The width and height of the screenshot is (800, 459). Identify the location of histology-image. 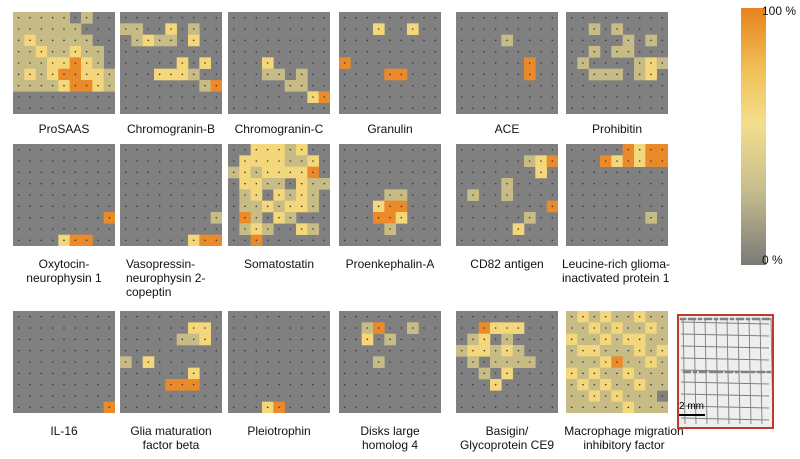
(725, 371).